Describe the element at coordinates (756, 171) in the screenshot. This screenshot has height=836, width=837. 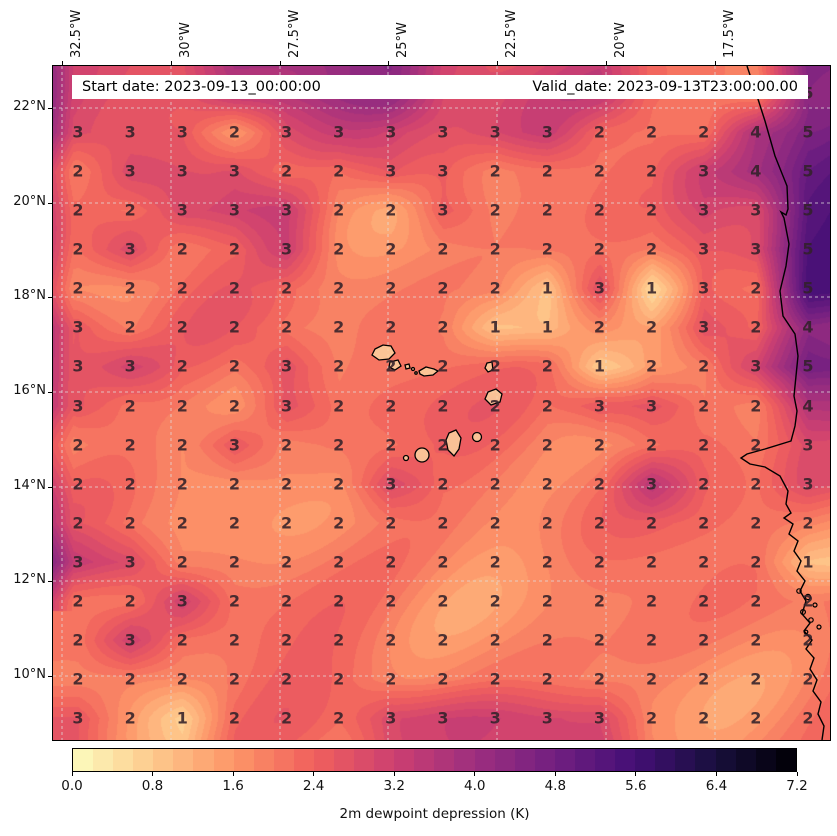
I see `value-label: 4` at that location.